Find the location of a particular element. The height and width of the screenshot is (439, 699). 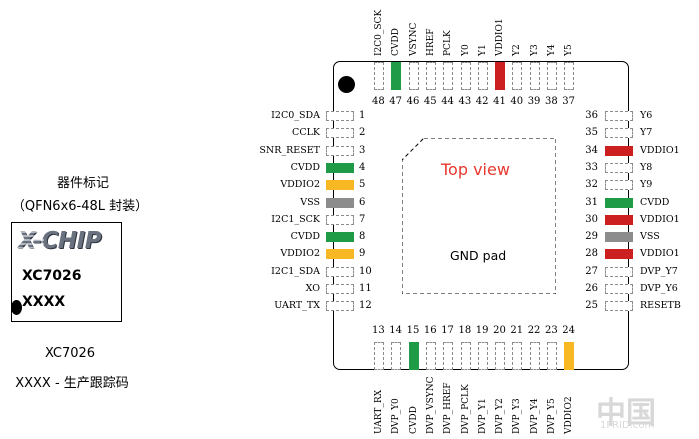

pin-number-47: 47 is located at coordinates (396, 101).